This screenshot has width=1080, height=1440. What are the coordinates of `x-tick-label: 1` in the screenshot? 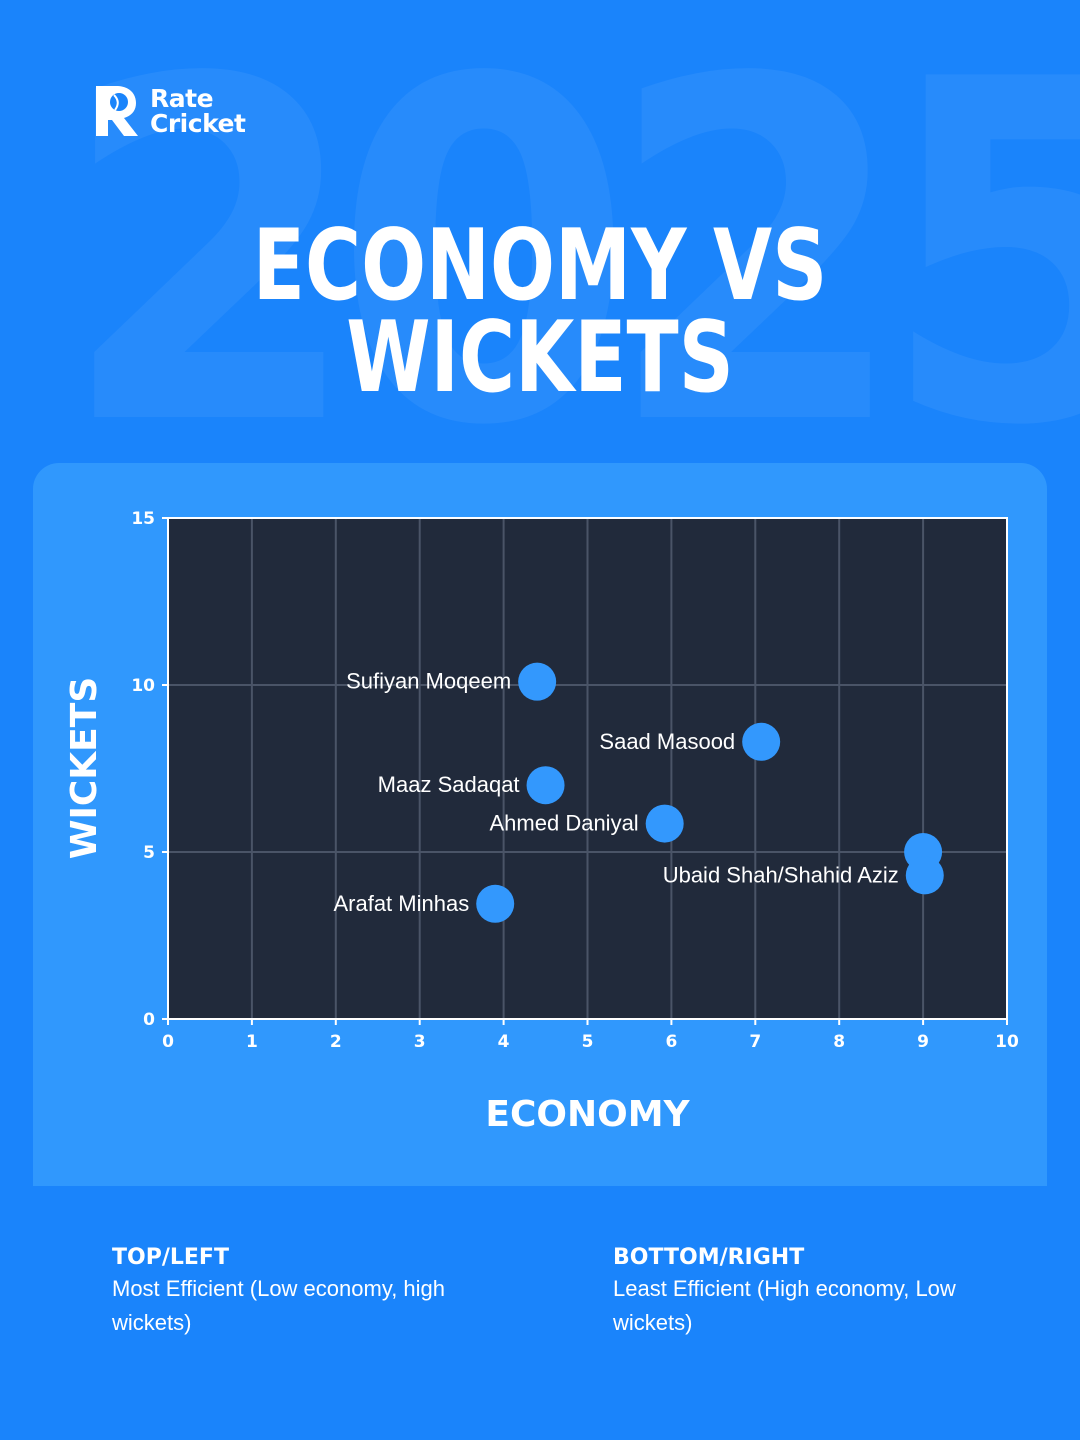 It's located at (252, 1042).